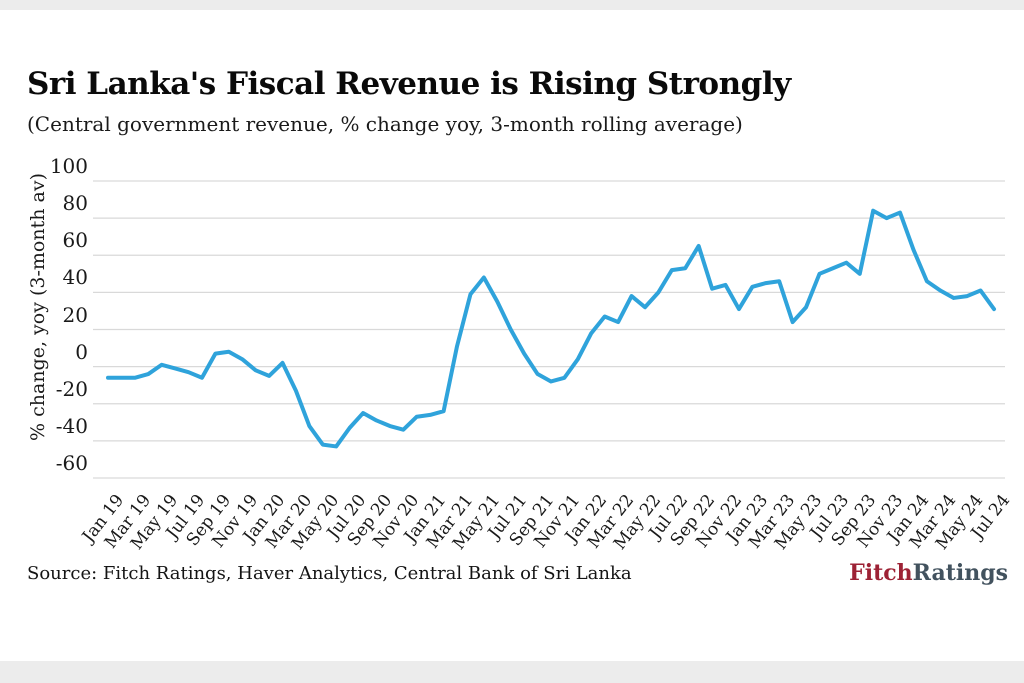 Image resolution: width=1024 pixels, height=683 pixels. Describe the element at coordinates (81, 351) in the screenshot. I see `y-tick-label: 0` at that location.